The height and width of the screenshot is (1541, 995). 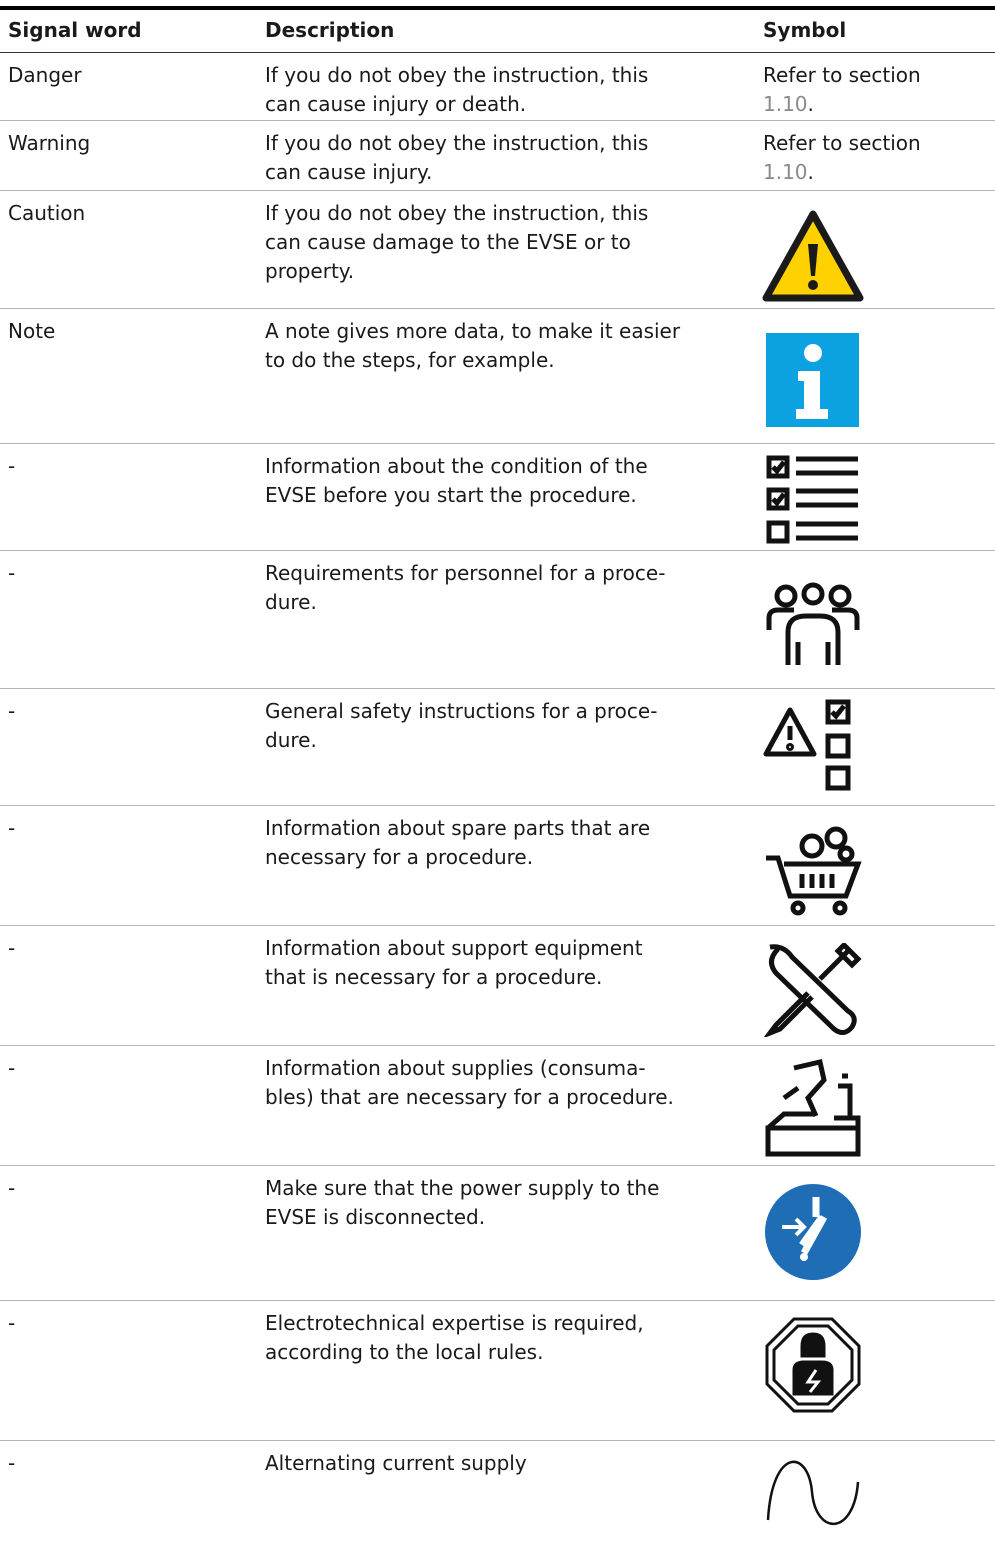 What do you see at coordinates (448, 242) in the screenshot?
I see `description-line: can cause damage to the EVSE or to` at bounding box center [448, 242].